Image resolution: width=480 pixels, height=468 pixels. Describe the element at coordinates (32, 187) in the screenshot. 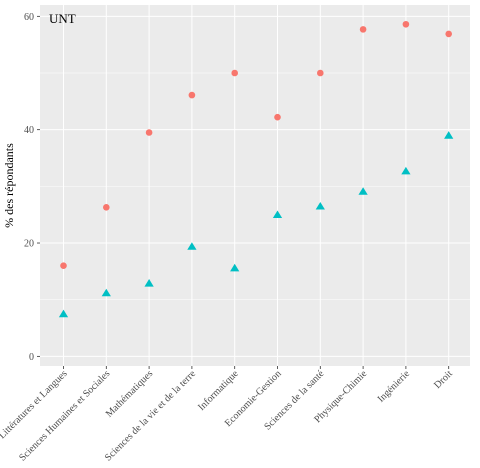

I see `y-axis: 0 20 40 60` at that location.